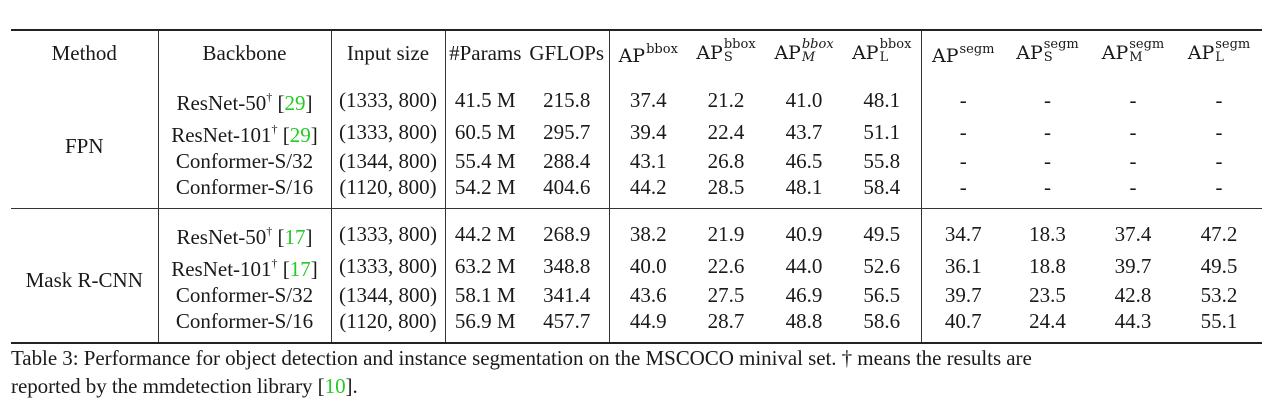 Image resolution: width=1274 pixels, height=415 pixels. What do you see at coordinates (1133, 234) in the screenshot?
I see `ap-segm-m-cell: 37.4` at bounding box center [1133, 234].